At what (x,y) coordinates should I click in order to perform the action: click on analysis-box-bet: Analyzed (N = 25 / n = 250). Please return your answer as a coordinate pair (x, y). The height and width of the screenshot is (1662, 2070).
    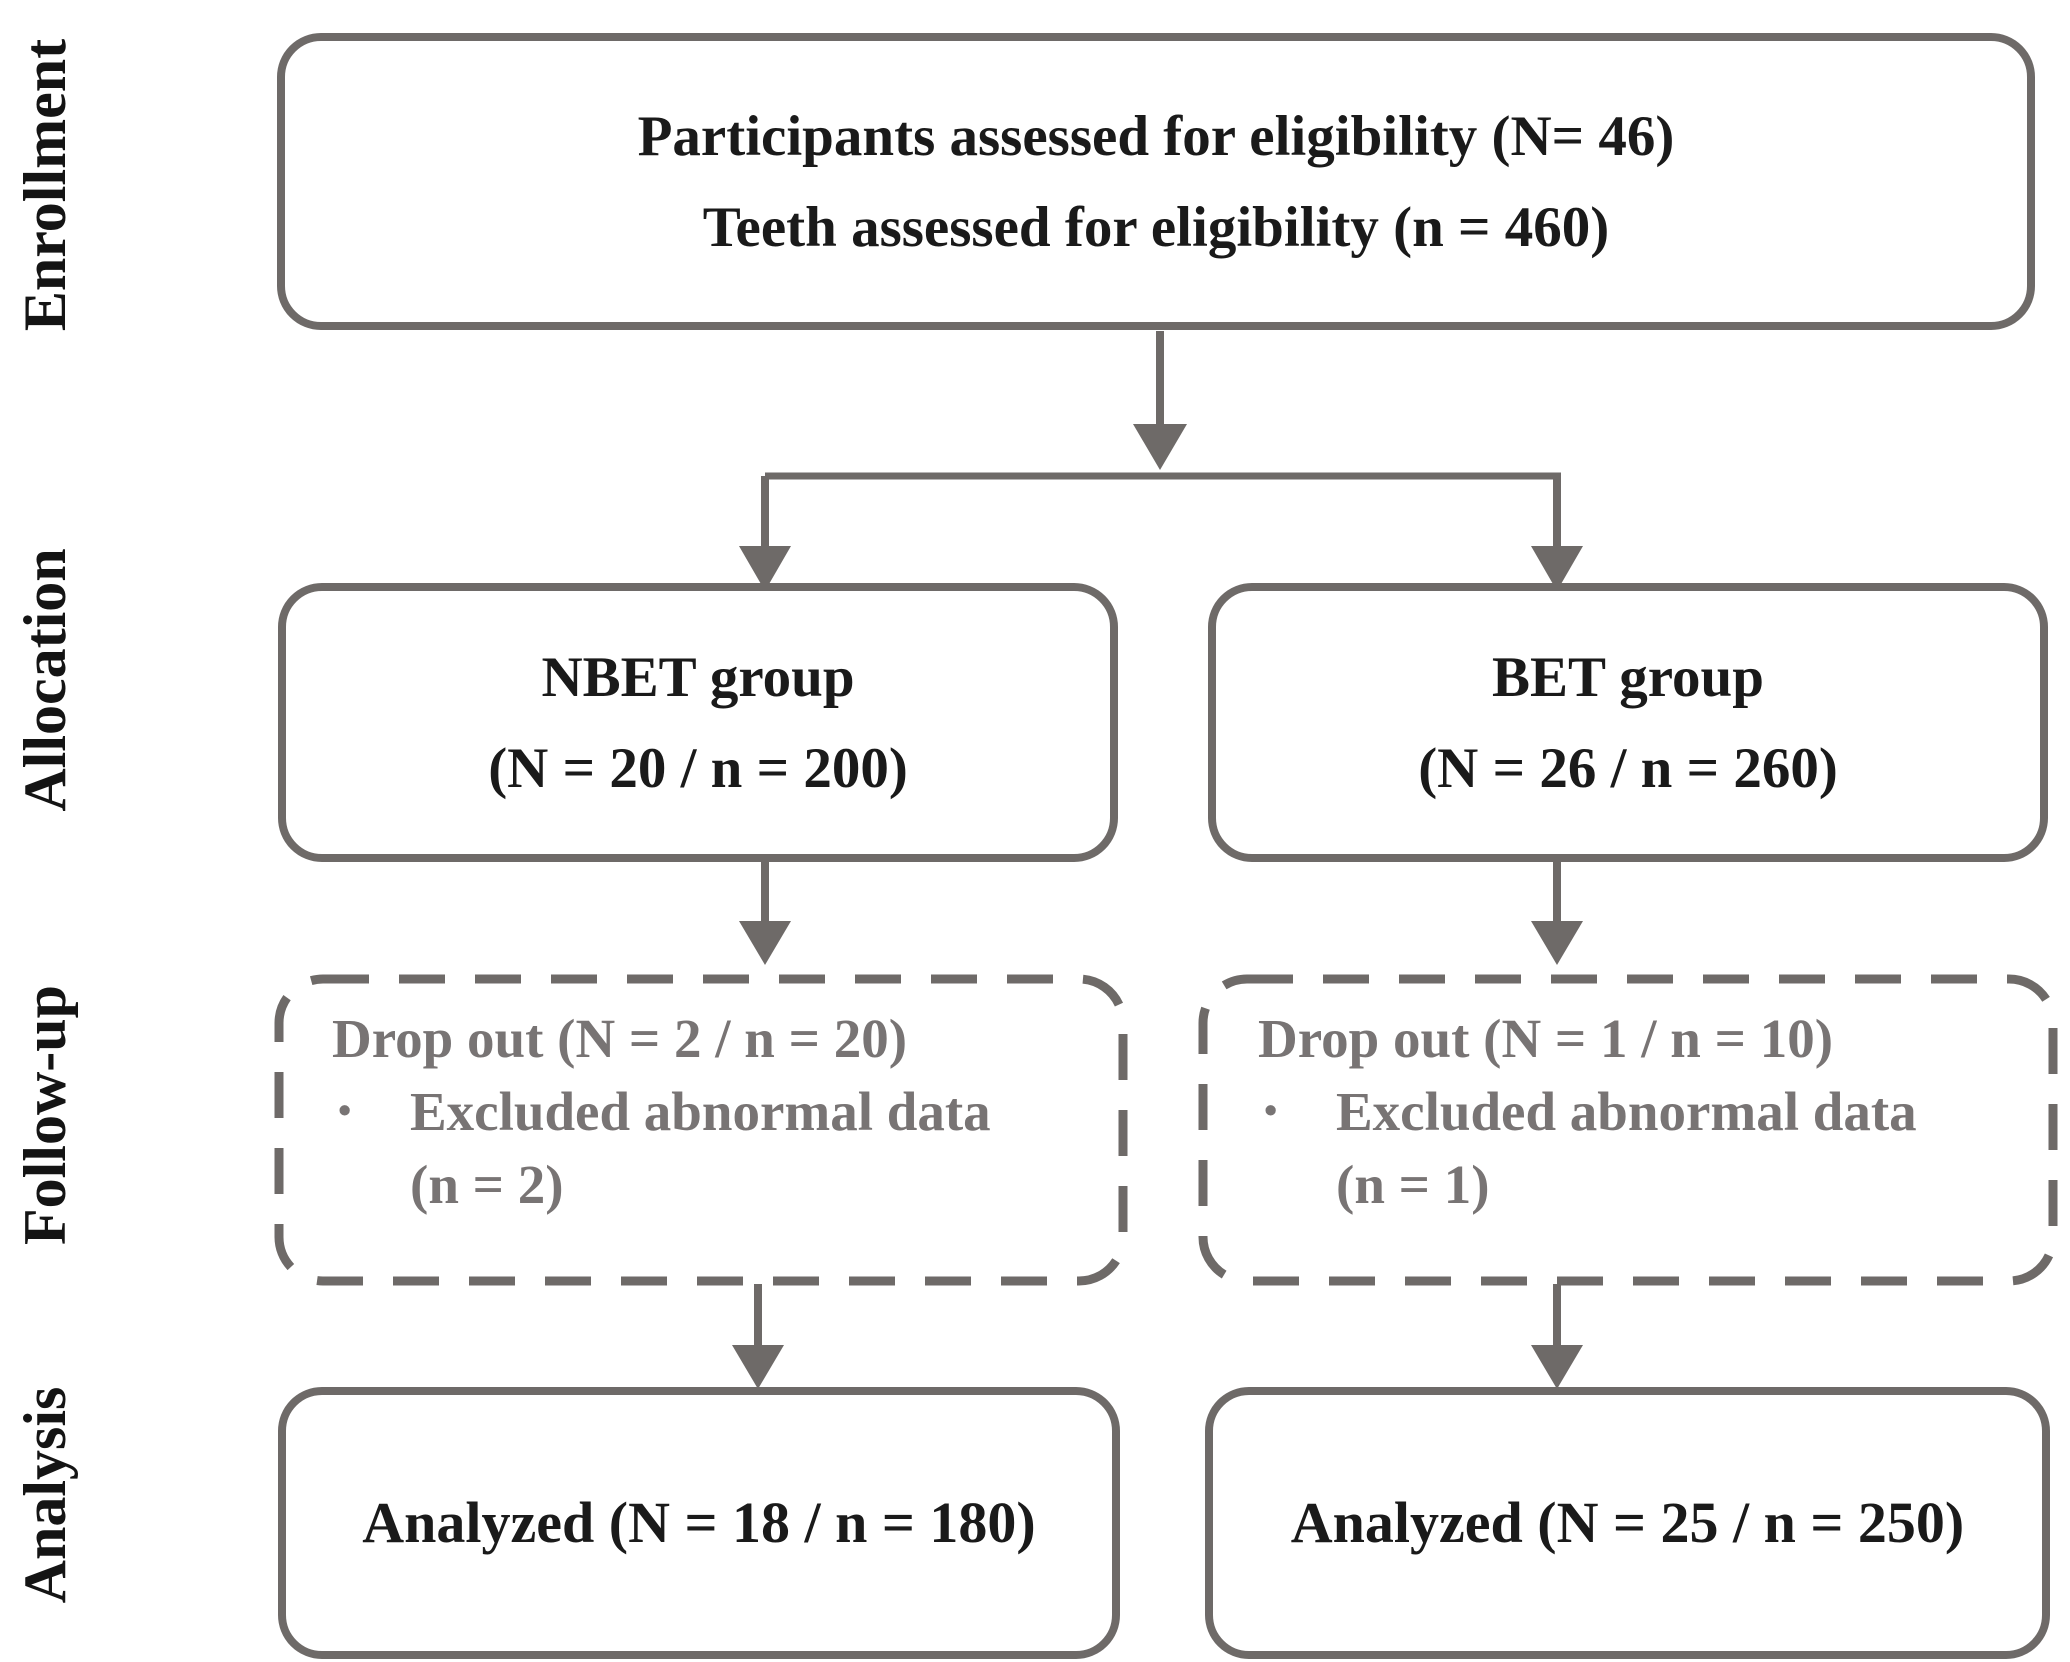
    Looking at the image, I should click on (1627, 1523).